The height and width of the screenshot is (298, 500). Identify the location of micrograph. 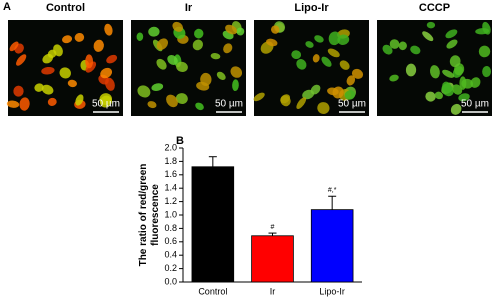
(311, 68).